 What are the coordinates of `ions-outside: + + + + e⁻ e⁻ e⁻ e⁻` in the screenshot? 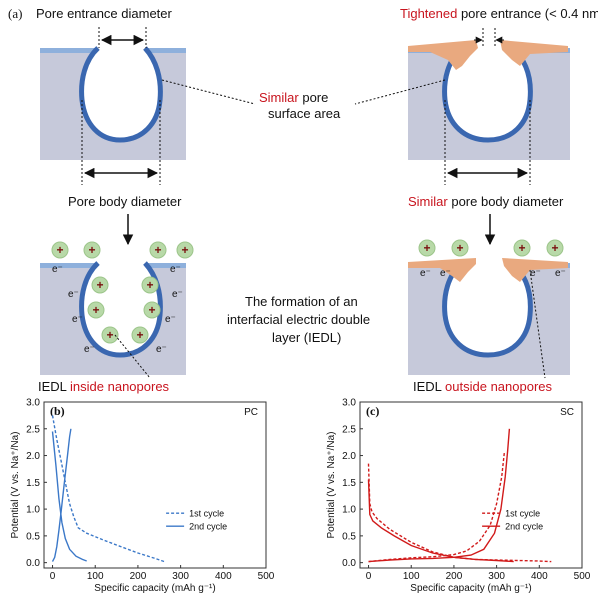 It's located at (492, 259).